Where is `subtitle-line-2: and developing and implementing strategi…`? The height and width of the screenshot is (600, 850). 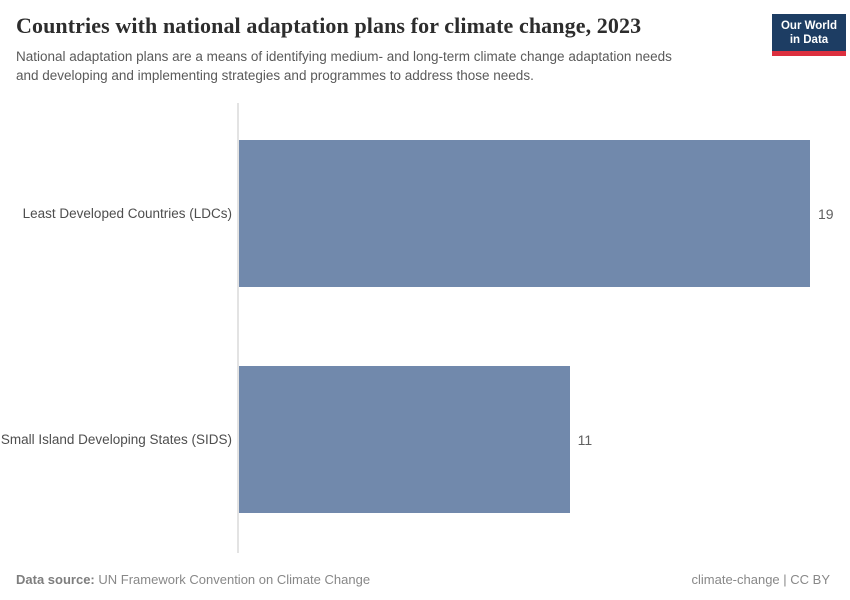
subtitle-line-2: and developing and implementing strategi… is located at coordinates (275, 75).